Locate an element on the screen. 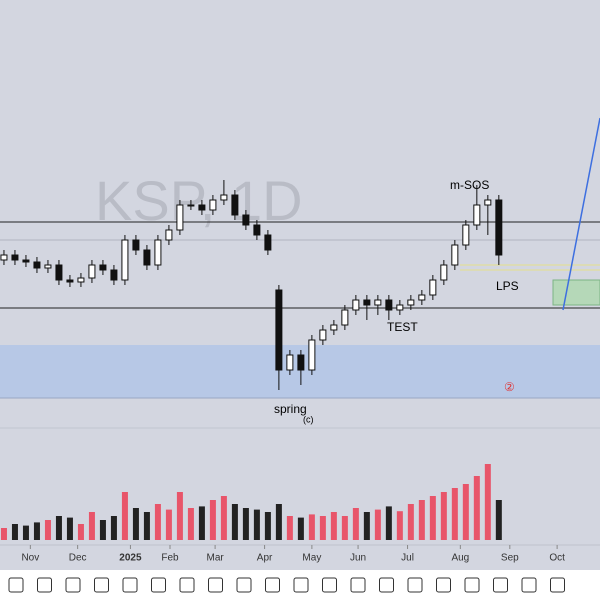 This screenshot has height=605, width=600. toolbar is located at coordinates (300, 585).